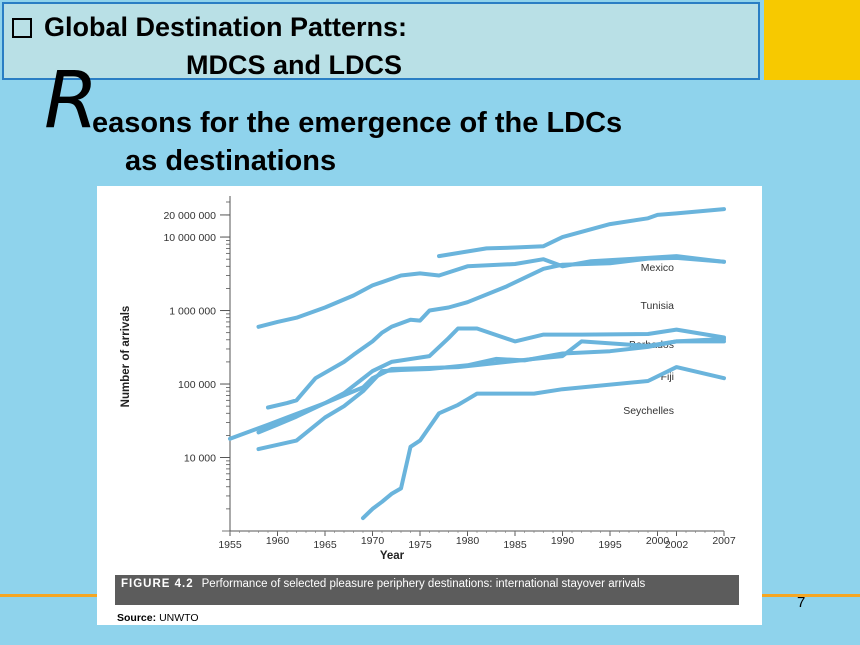  Describe the element at coordinates (226, 27) in the screenshot. I see `slide-title-text: Global Destination Patterns:` at that location.